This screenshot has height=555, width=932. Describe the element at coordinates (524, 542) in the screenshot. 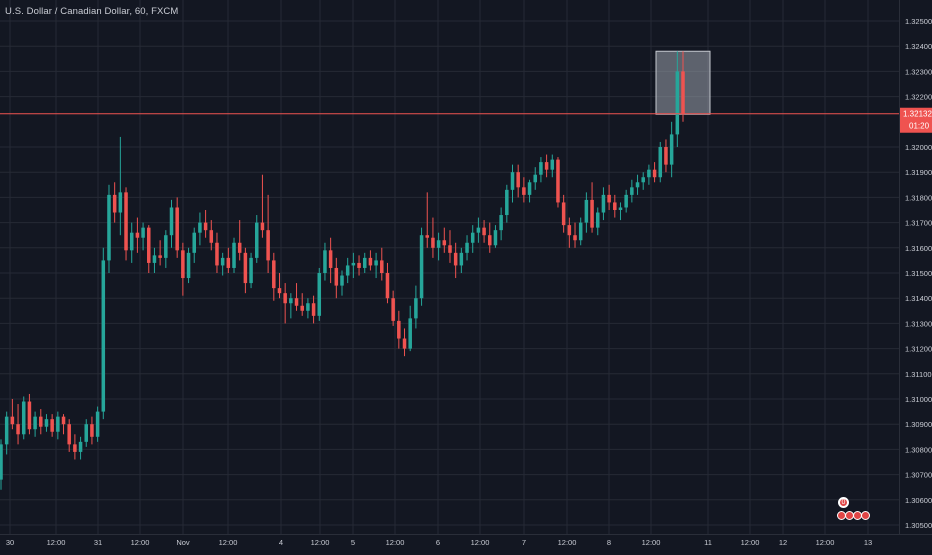

I see `time-tick-label: 7` at that location.